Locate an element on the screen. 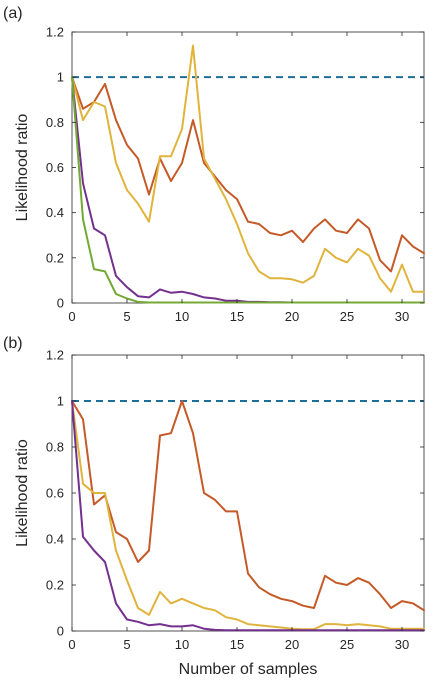  panel-label: (a) is located at coordinates (13, 13).